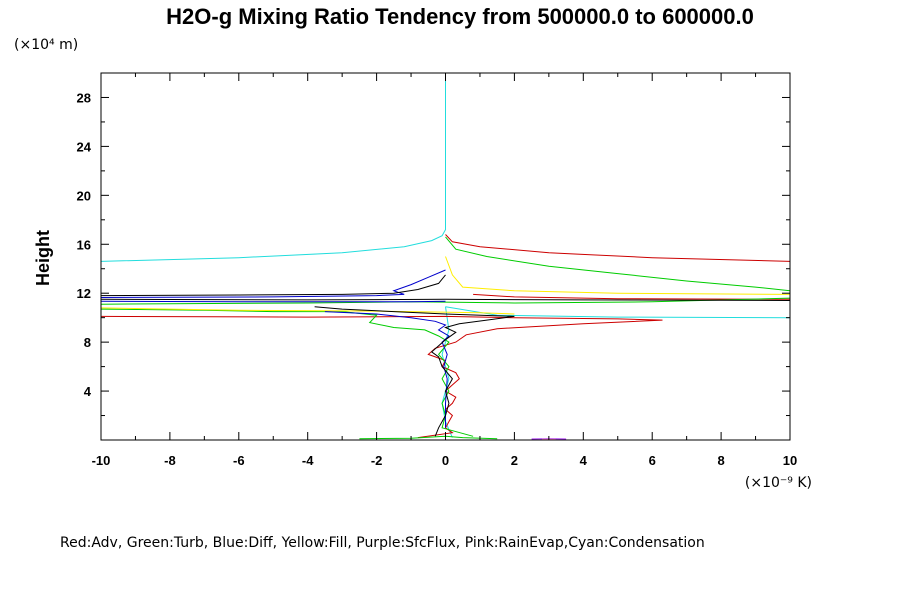 The width and height of the screenshot is (900, 600). What do you see at coordinates (43, 258) in the screenshot?
I see `y-axis-label: Height` at bounding box center [43, 258].